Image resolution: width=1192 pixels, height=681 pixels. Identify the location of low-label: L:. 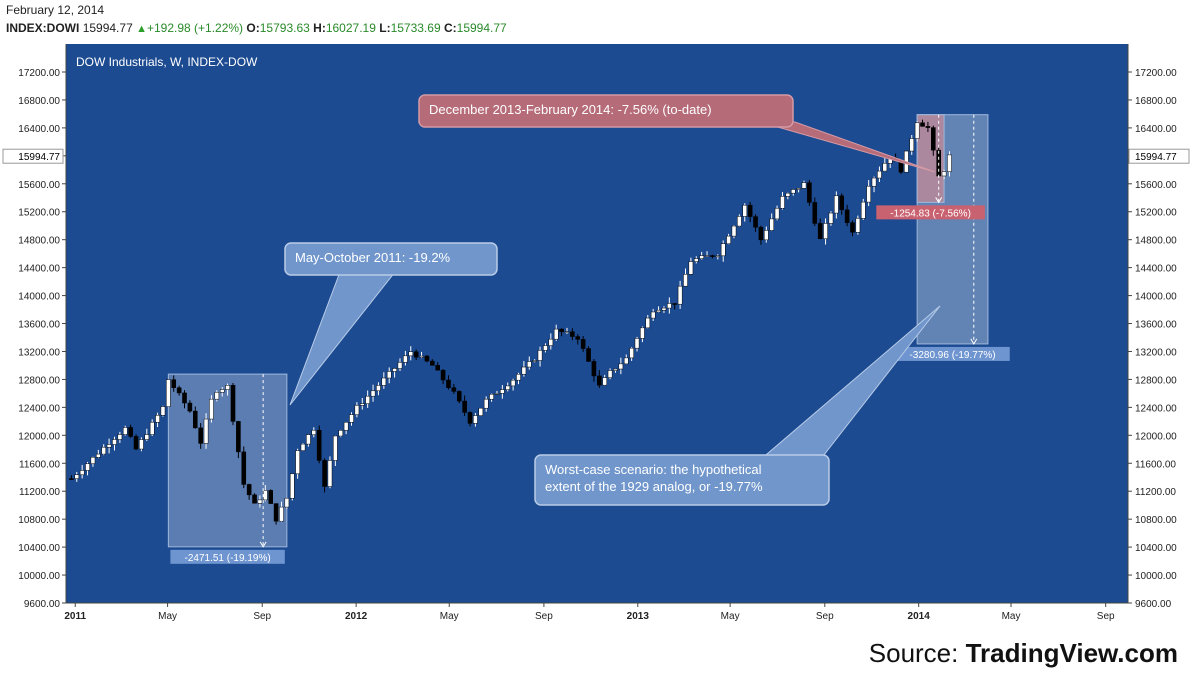
(385, 28).